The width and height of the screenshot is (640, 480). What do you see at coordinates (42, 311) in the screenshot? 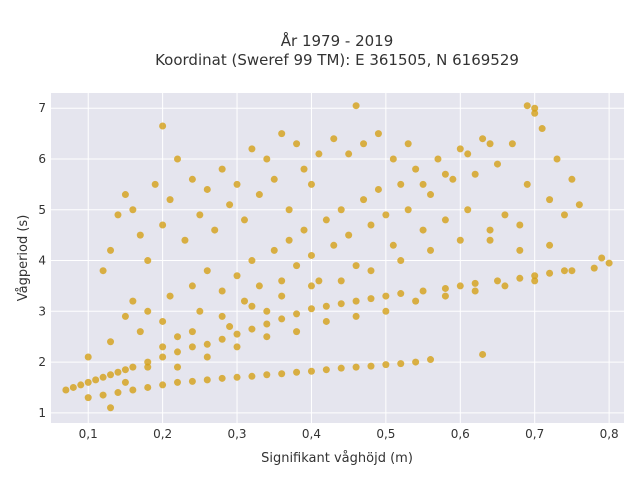
I see `y-tick-label: 3` at bounding box center [42, 311].